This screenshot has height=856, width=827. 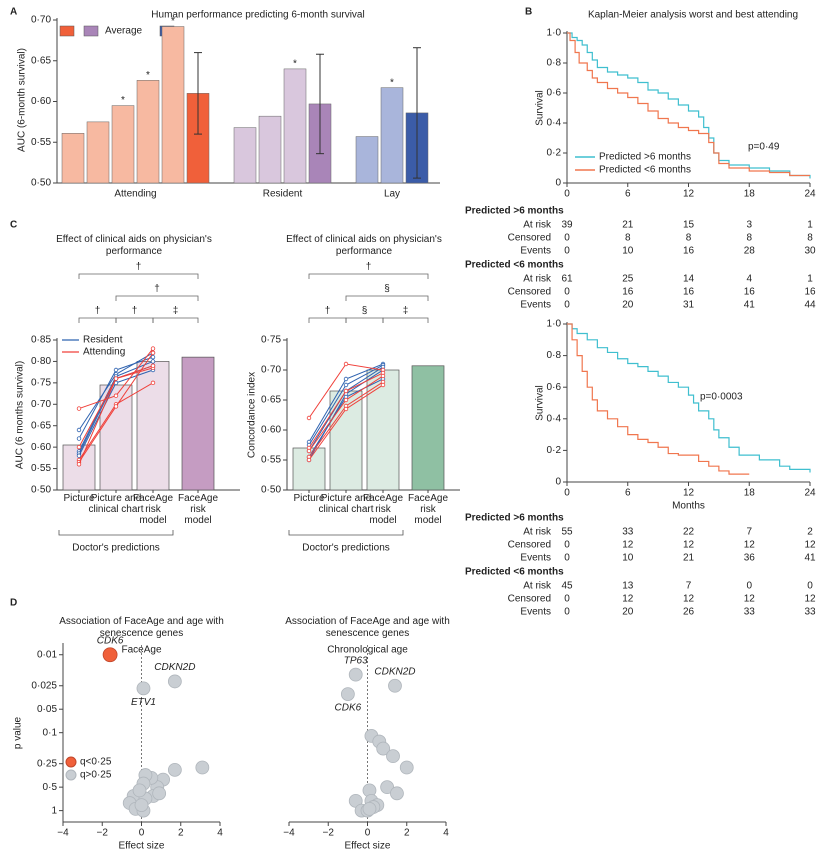 I want to click on x-tick-label: 24, so click(x=810, y=493).